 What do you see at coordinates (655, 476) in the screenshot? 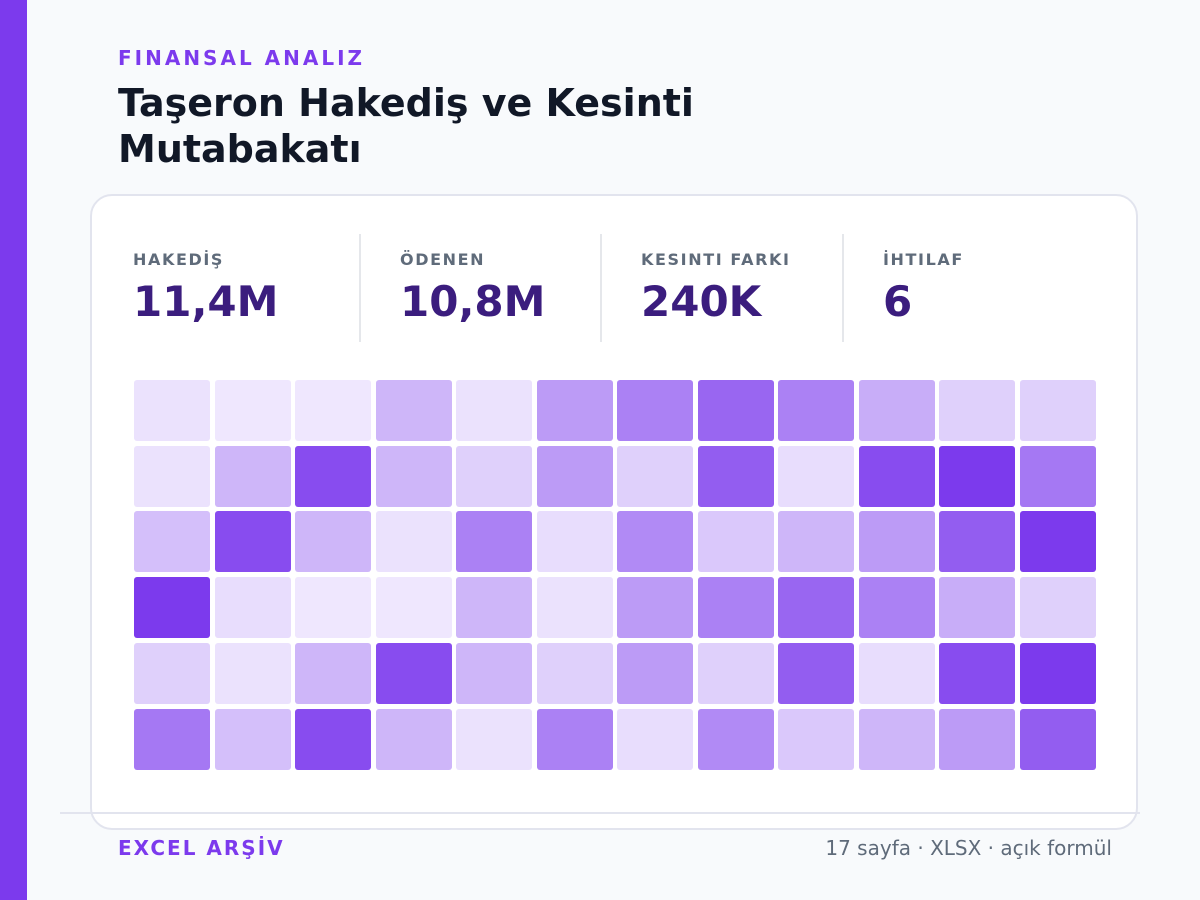
I see `heatmap-cell-r2-c7` at bounding box center [655, 476].